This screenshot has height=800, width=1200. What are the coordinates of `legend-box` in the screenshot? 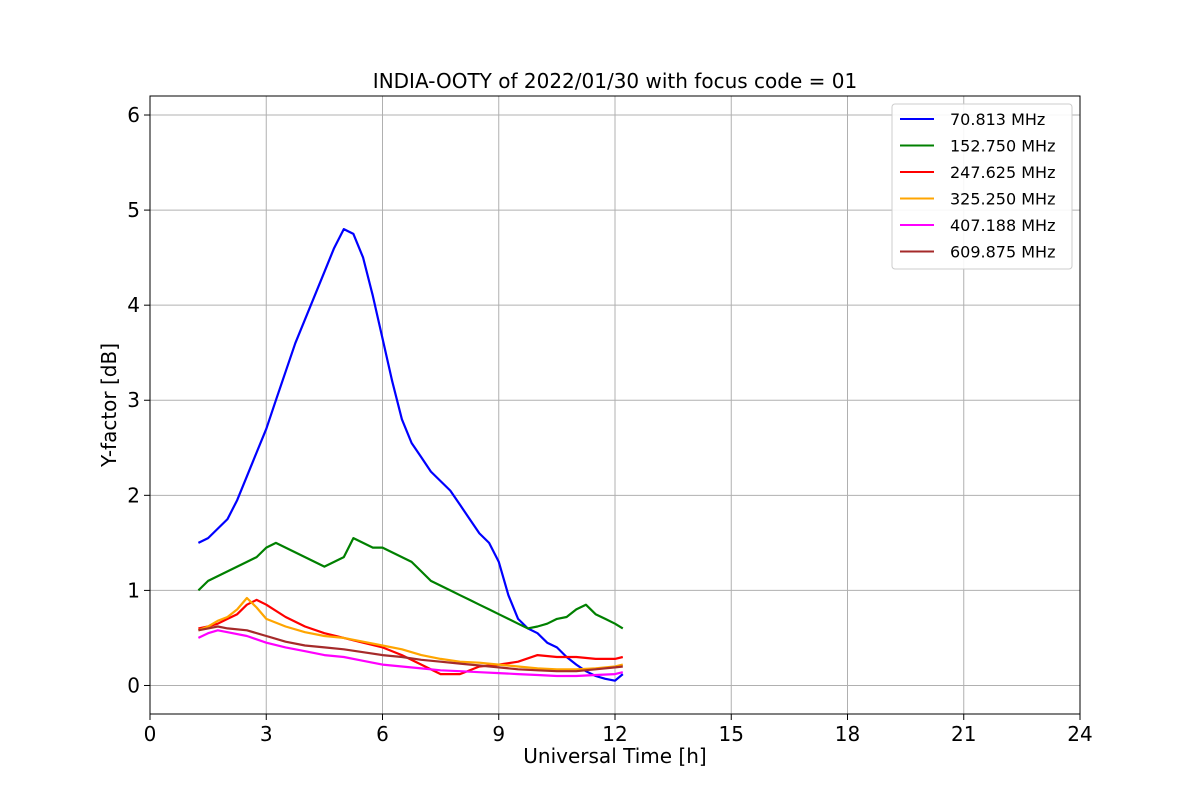 It's located at (982, 186).